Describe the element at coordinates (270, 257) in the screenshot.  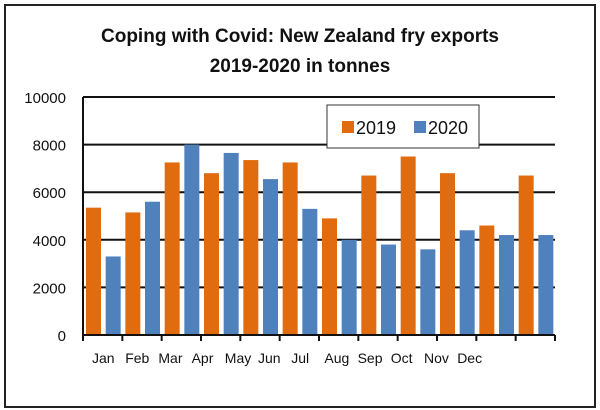
I see `bar-2020-May` at that location.